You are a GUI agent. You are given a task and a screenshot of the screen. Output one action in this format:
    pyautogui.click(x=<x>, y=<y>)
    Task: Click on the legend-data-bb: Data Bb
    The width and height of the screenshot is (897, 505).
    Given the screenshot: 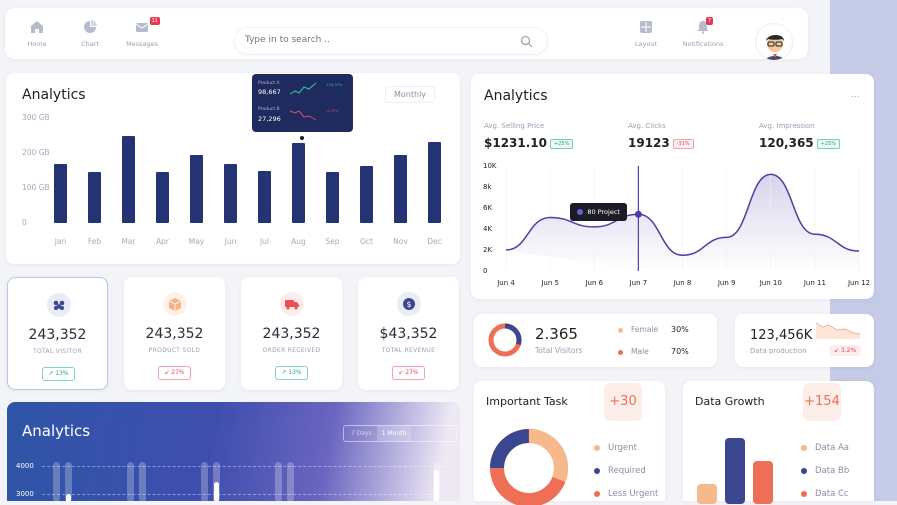 What is the action you would take?
    pyautogui.click(x=825, y=471)
    